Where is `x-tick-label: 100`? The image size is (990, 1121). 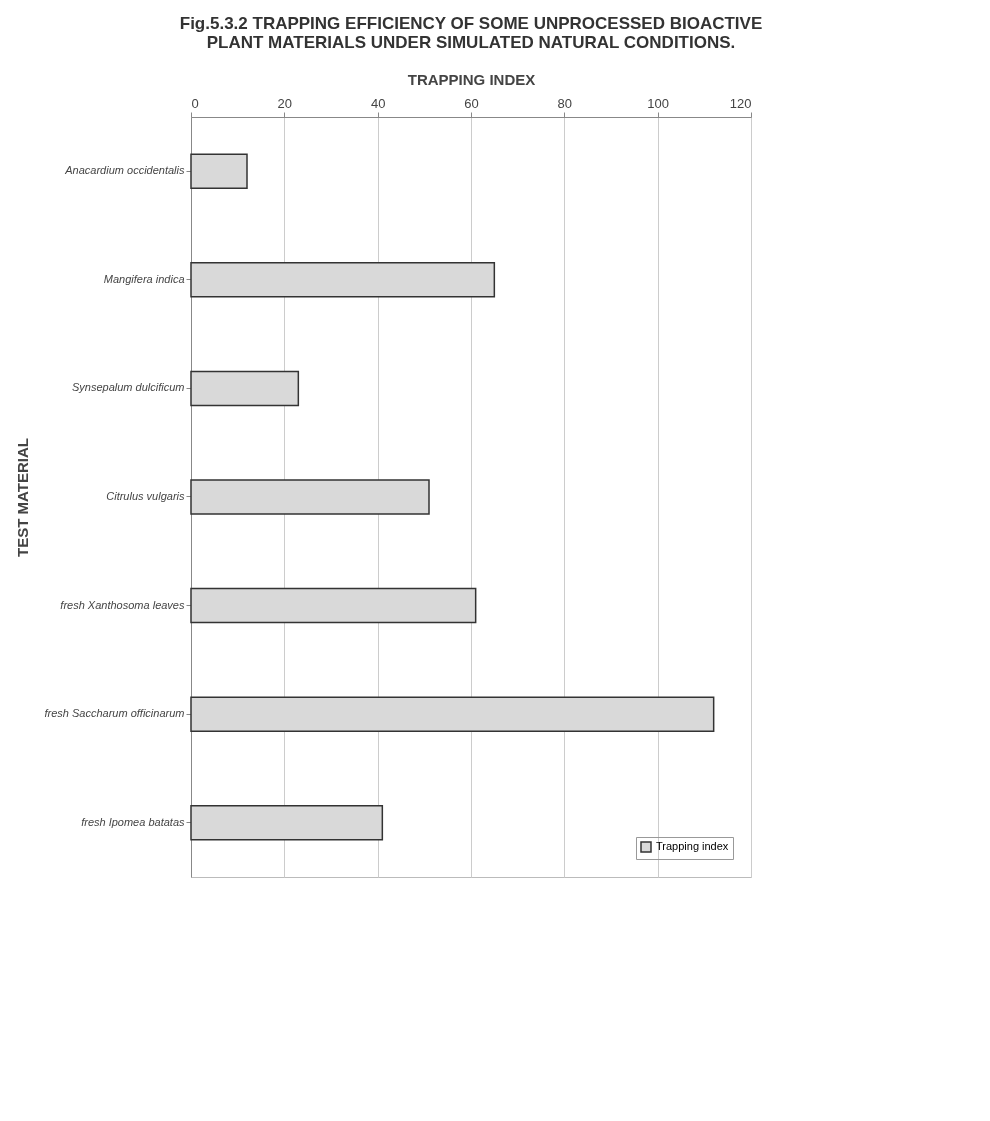 x-tick-label: 100 is located at coordinates (658, 103).